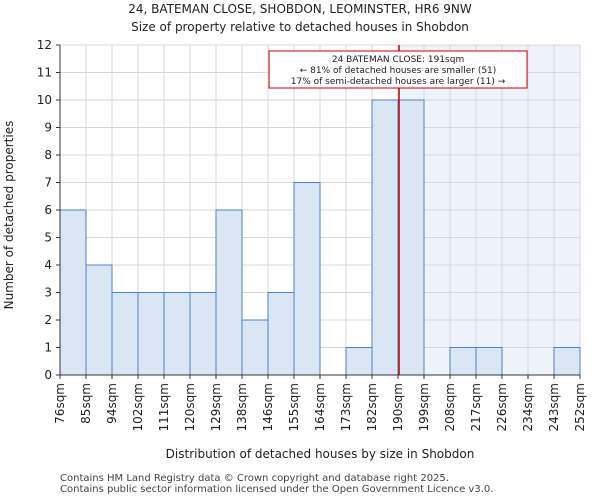  What do you see at coordinates (60, 403) in the screenshot?
I see `x-tick-label: 76sqm` at bounding box center [60, 403].